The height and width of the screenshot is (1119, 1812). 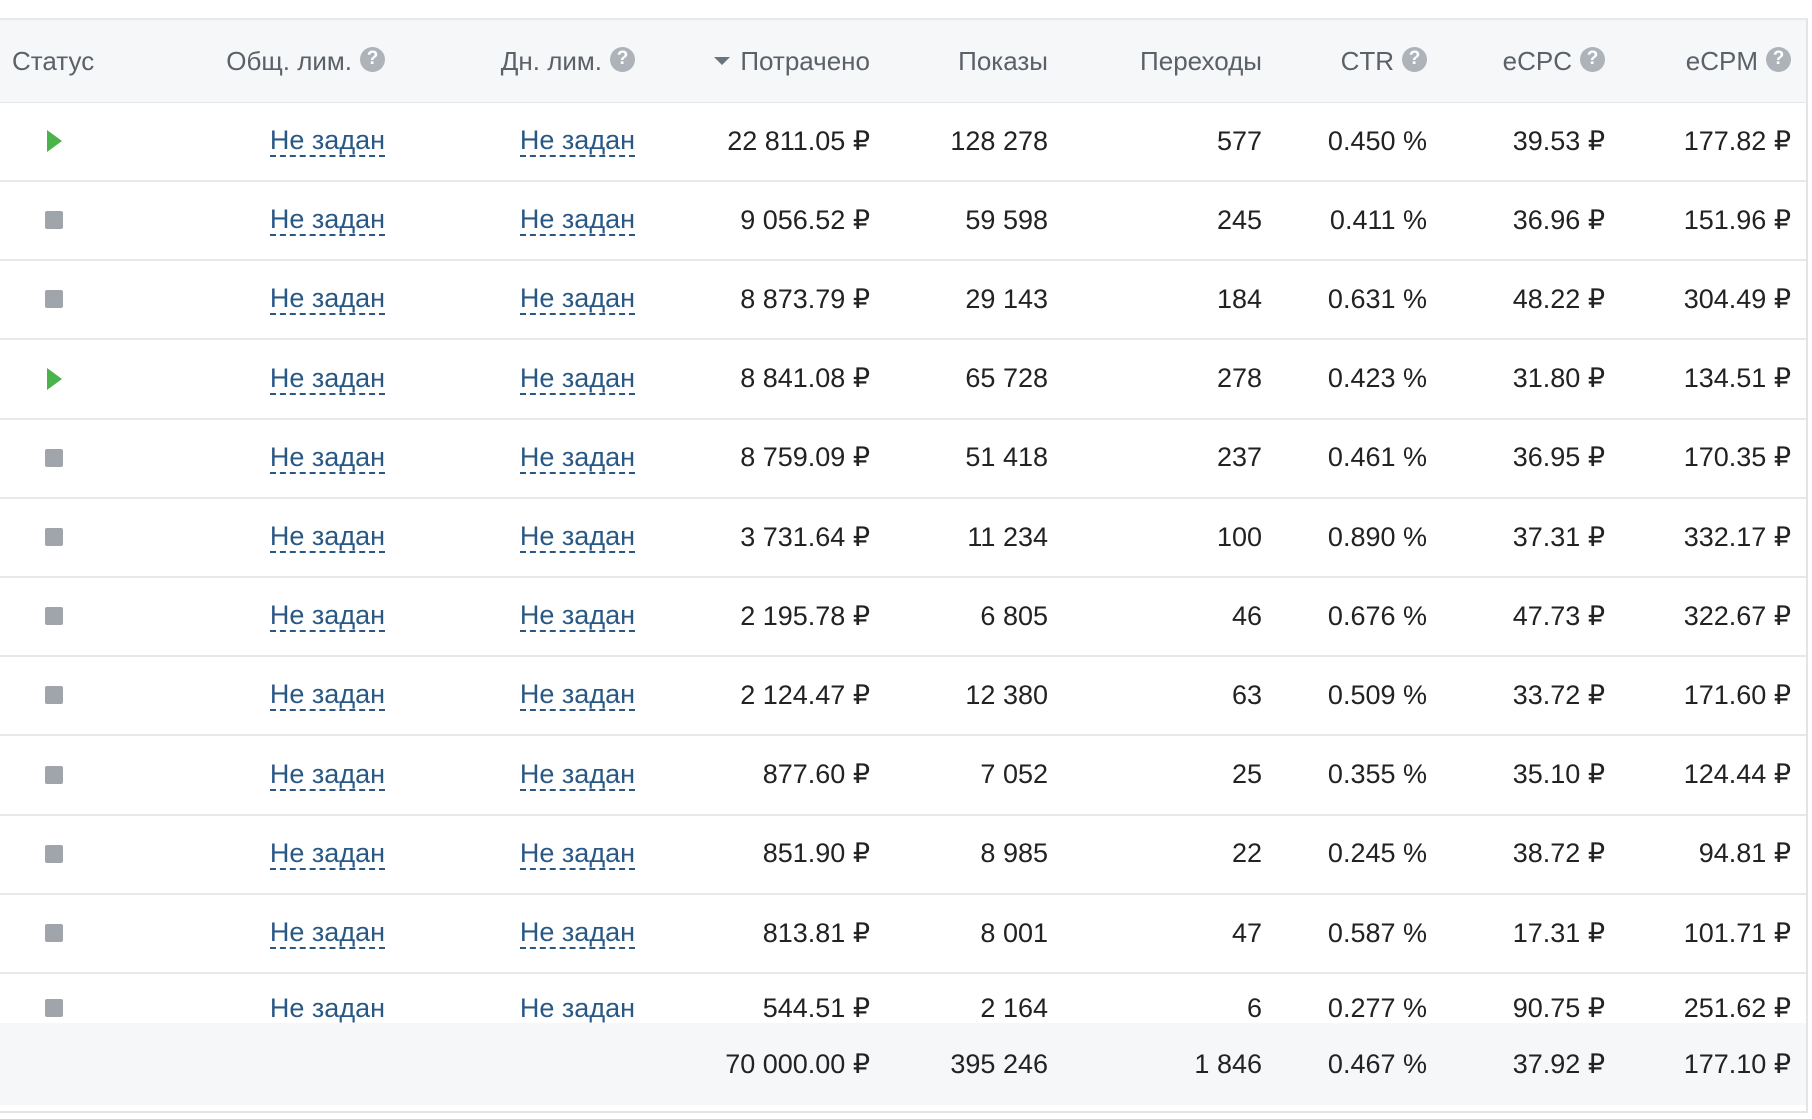 I want to click on spent-value: 3 731.64 ₽, so click(x=805, y=536).